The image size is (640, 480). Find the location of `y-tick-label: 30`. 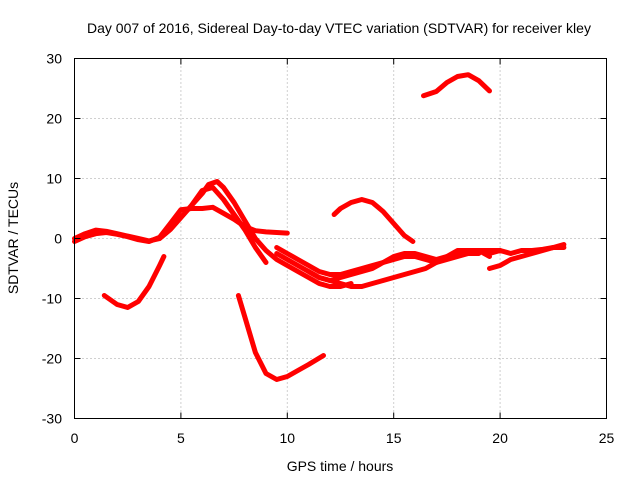

y-tick-label: 30 is located at coordinates (54, 59).